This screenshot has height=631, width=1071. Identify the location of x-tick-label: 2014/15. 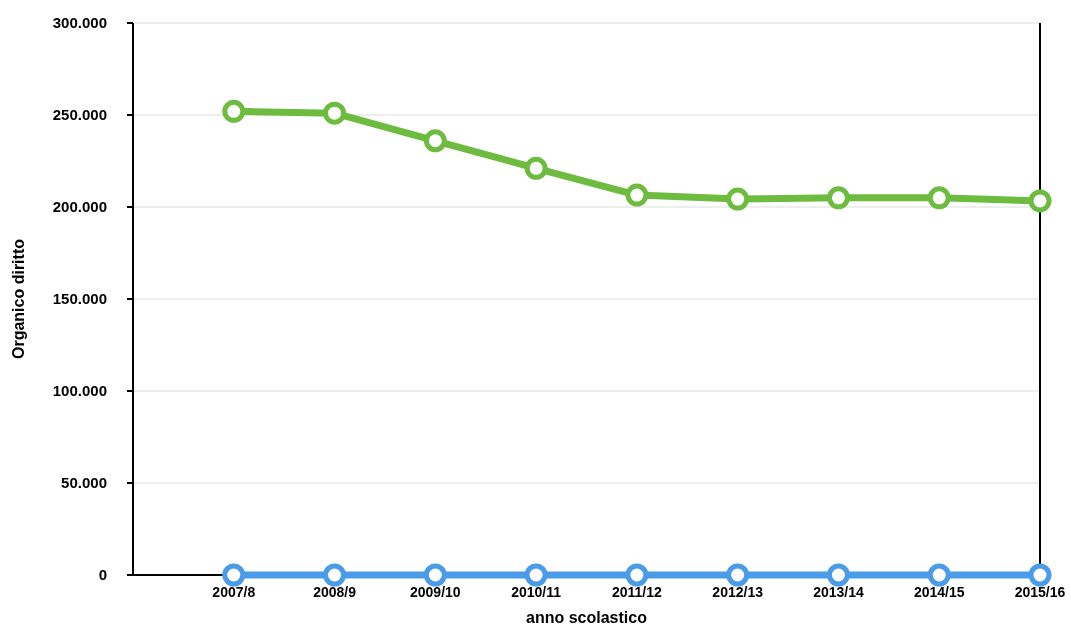
(939, 592).